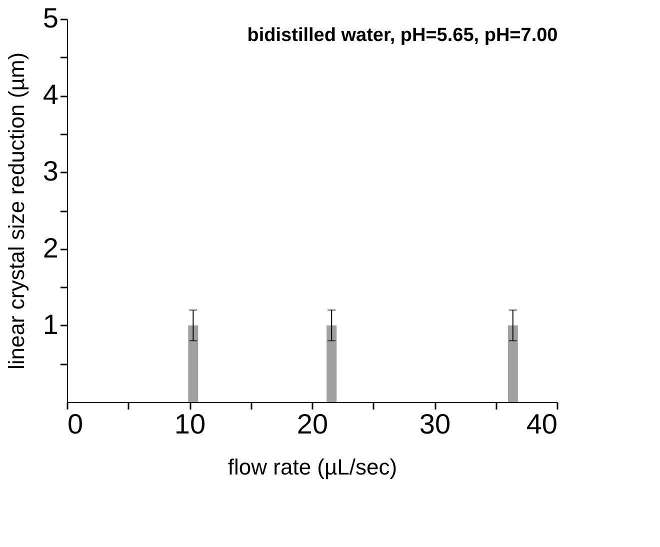 The image size is (660, 547). Describe the element at coordinates (50, 94) in the screenshot. I see `y-tick-label: 4` at that location.